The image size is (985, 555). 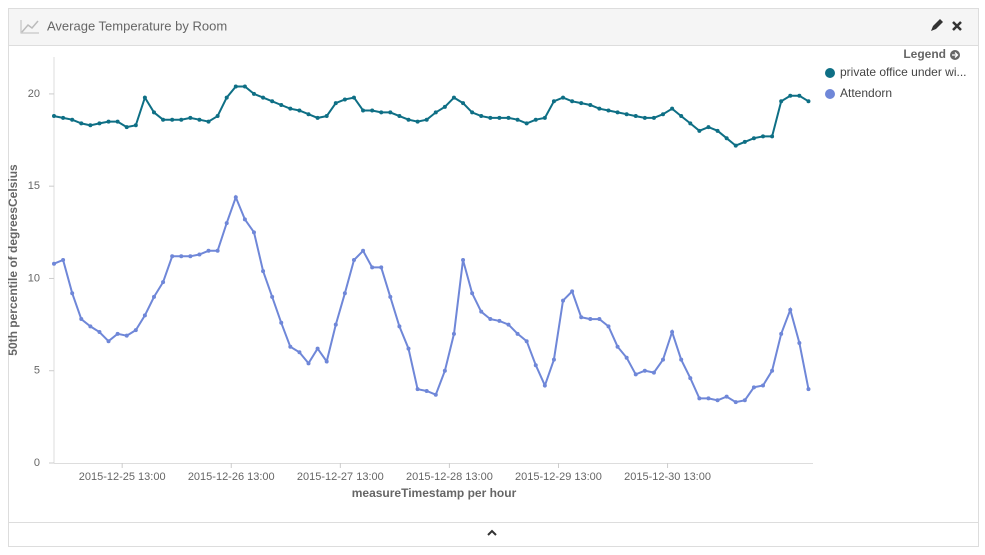 I want to click on close-icon, so click(x=957, y=26).